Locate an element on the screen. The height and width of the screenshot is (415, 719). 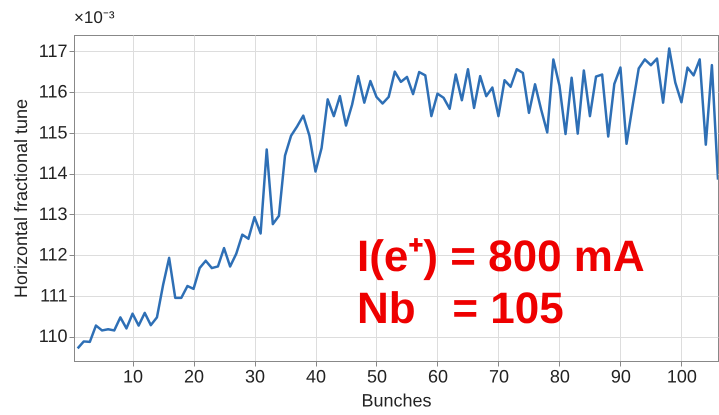
y-tick-label: 113 is located at coordinates (53, 214).